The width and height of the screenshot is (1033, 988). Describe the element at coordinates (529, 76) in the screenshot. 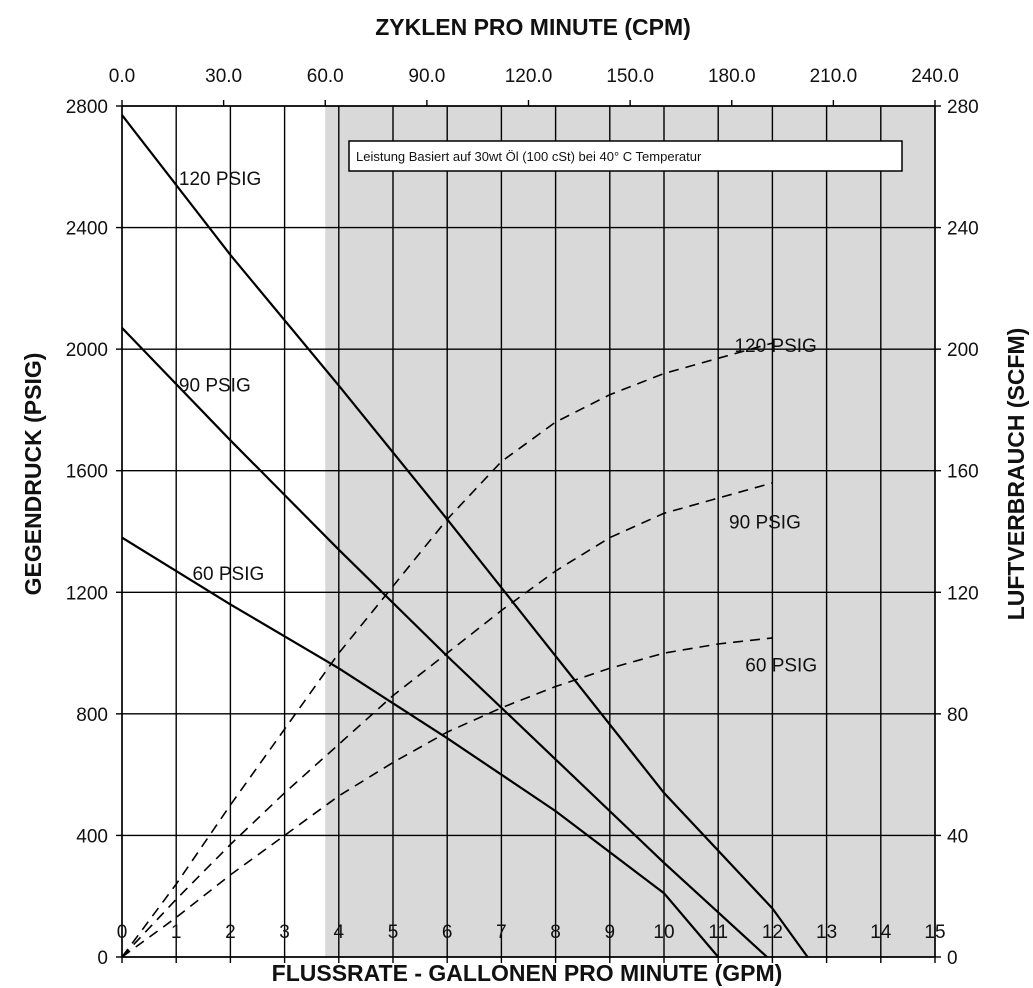

I see `top-tick-label: 120.0` at that location.